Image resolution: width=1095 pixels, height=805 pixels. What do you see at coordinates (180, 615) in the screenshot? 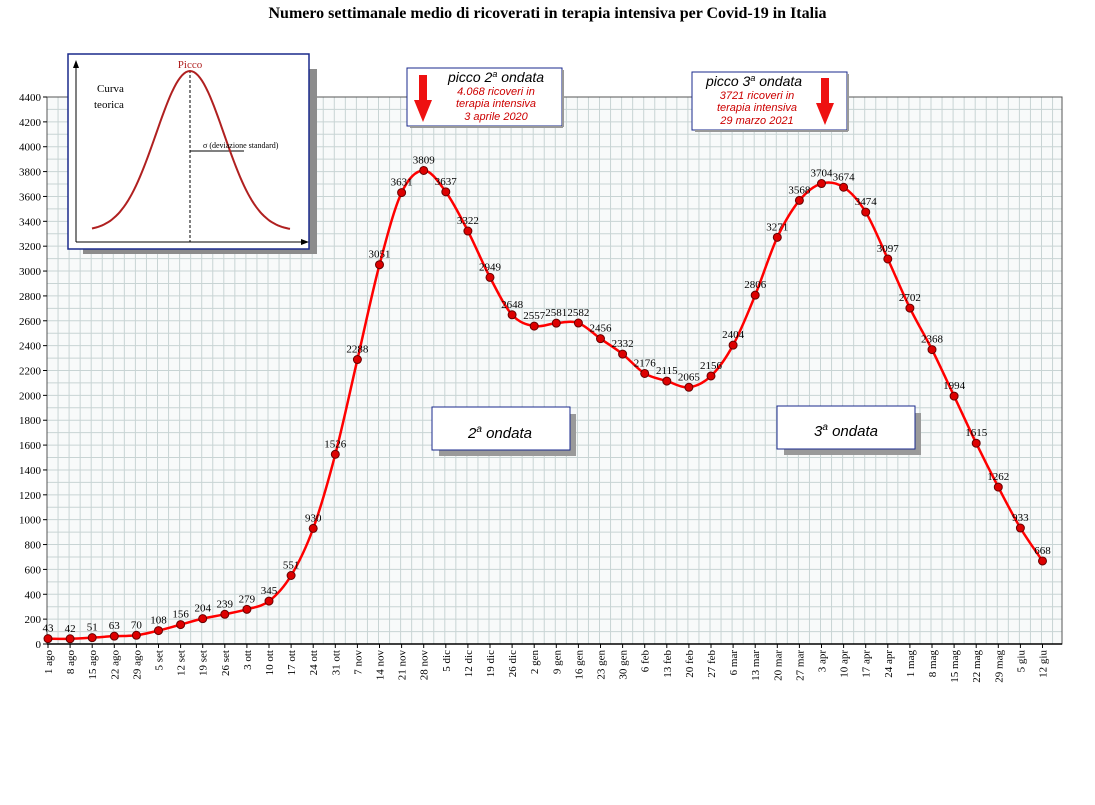
I see `data-label: 156` at bounding box center [180, 615].